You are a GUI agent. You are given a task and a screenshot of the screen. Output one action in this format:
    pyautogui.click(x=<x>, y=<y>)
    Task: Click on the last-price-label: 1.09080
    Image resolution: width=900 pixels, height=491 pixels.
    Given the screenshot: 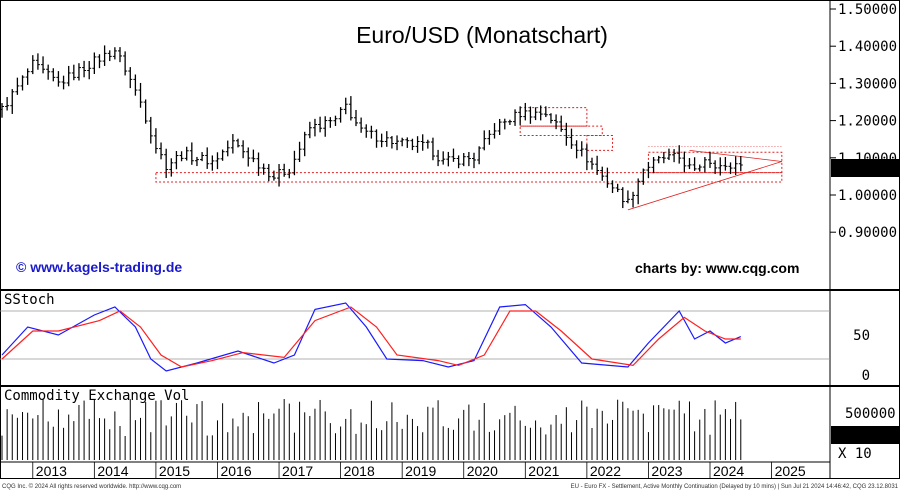 What is the action you would take?
    pyautogui.click(x=864, y=169)
    